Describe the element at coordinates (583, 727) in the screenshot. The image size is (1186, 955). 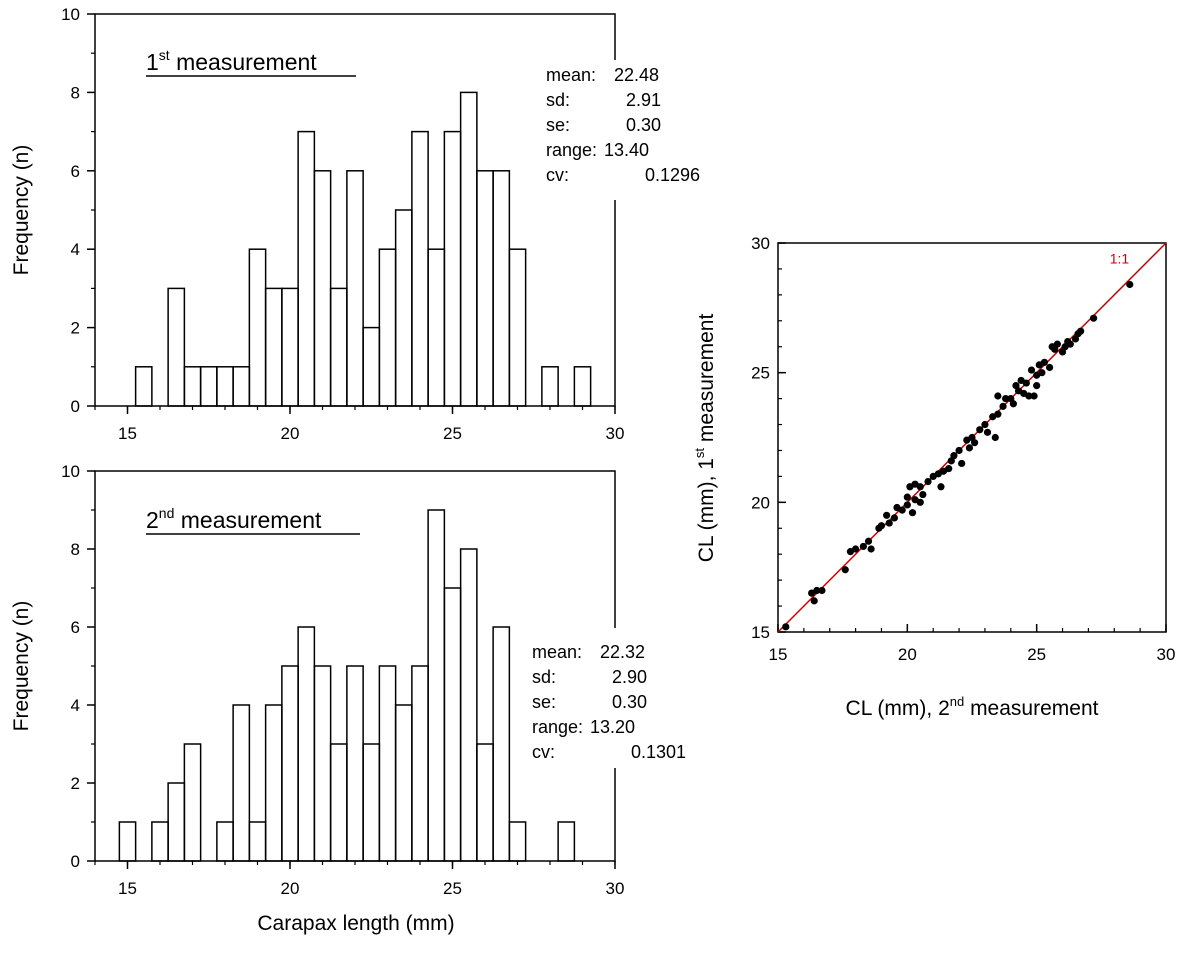
I see `svg-text:range:13.20: range: 13.20` at that location.